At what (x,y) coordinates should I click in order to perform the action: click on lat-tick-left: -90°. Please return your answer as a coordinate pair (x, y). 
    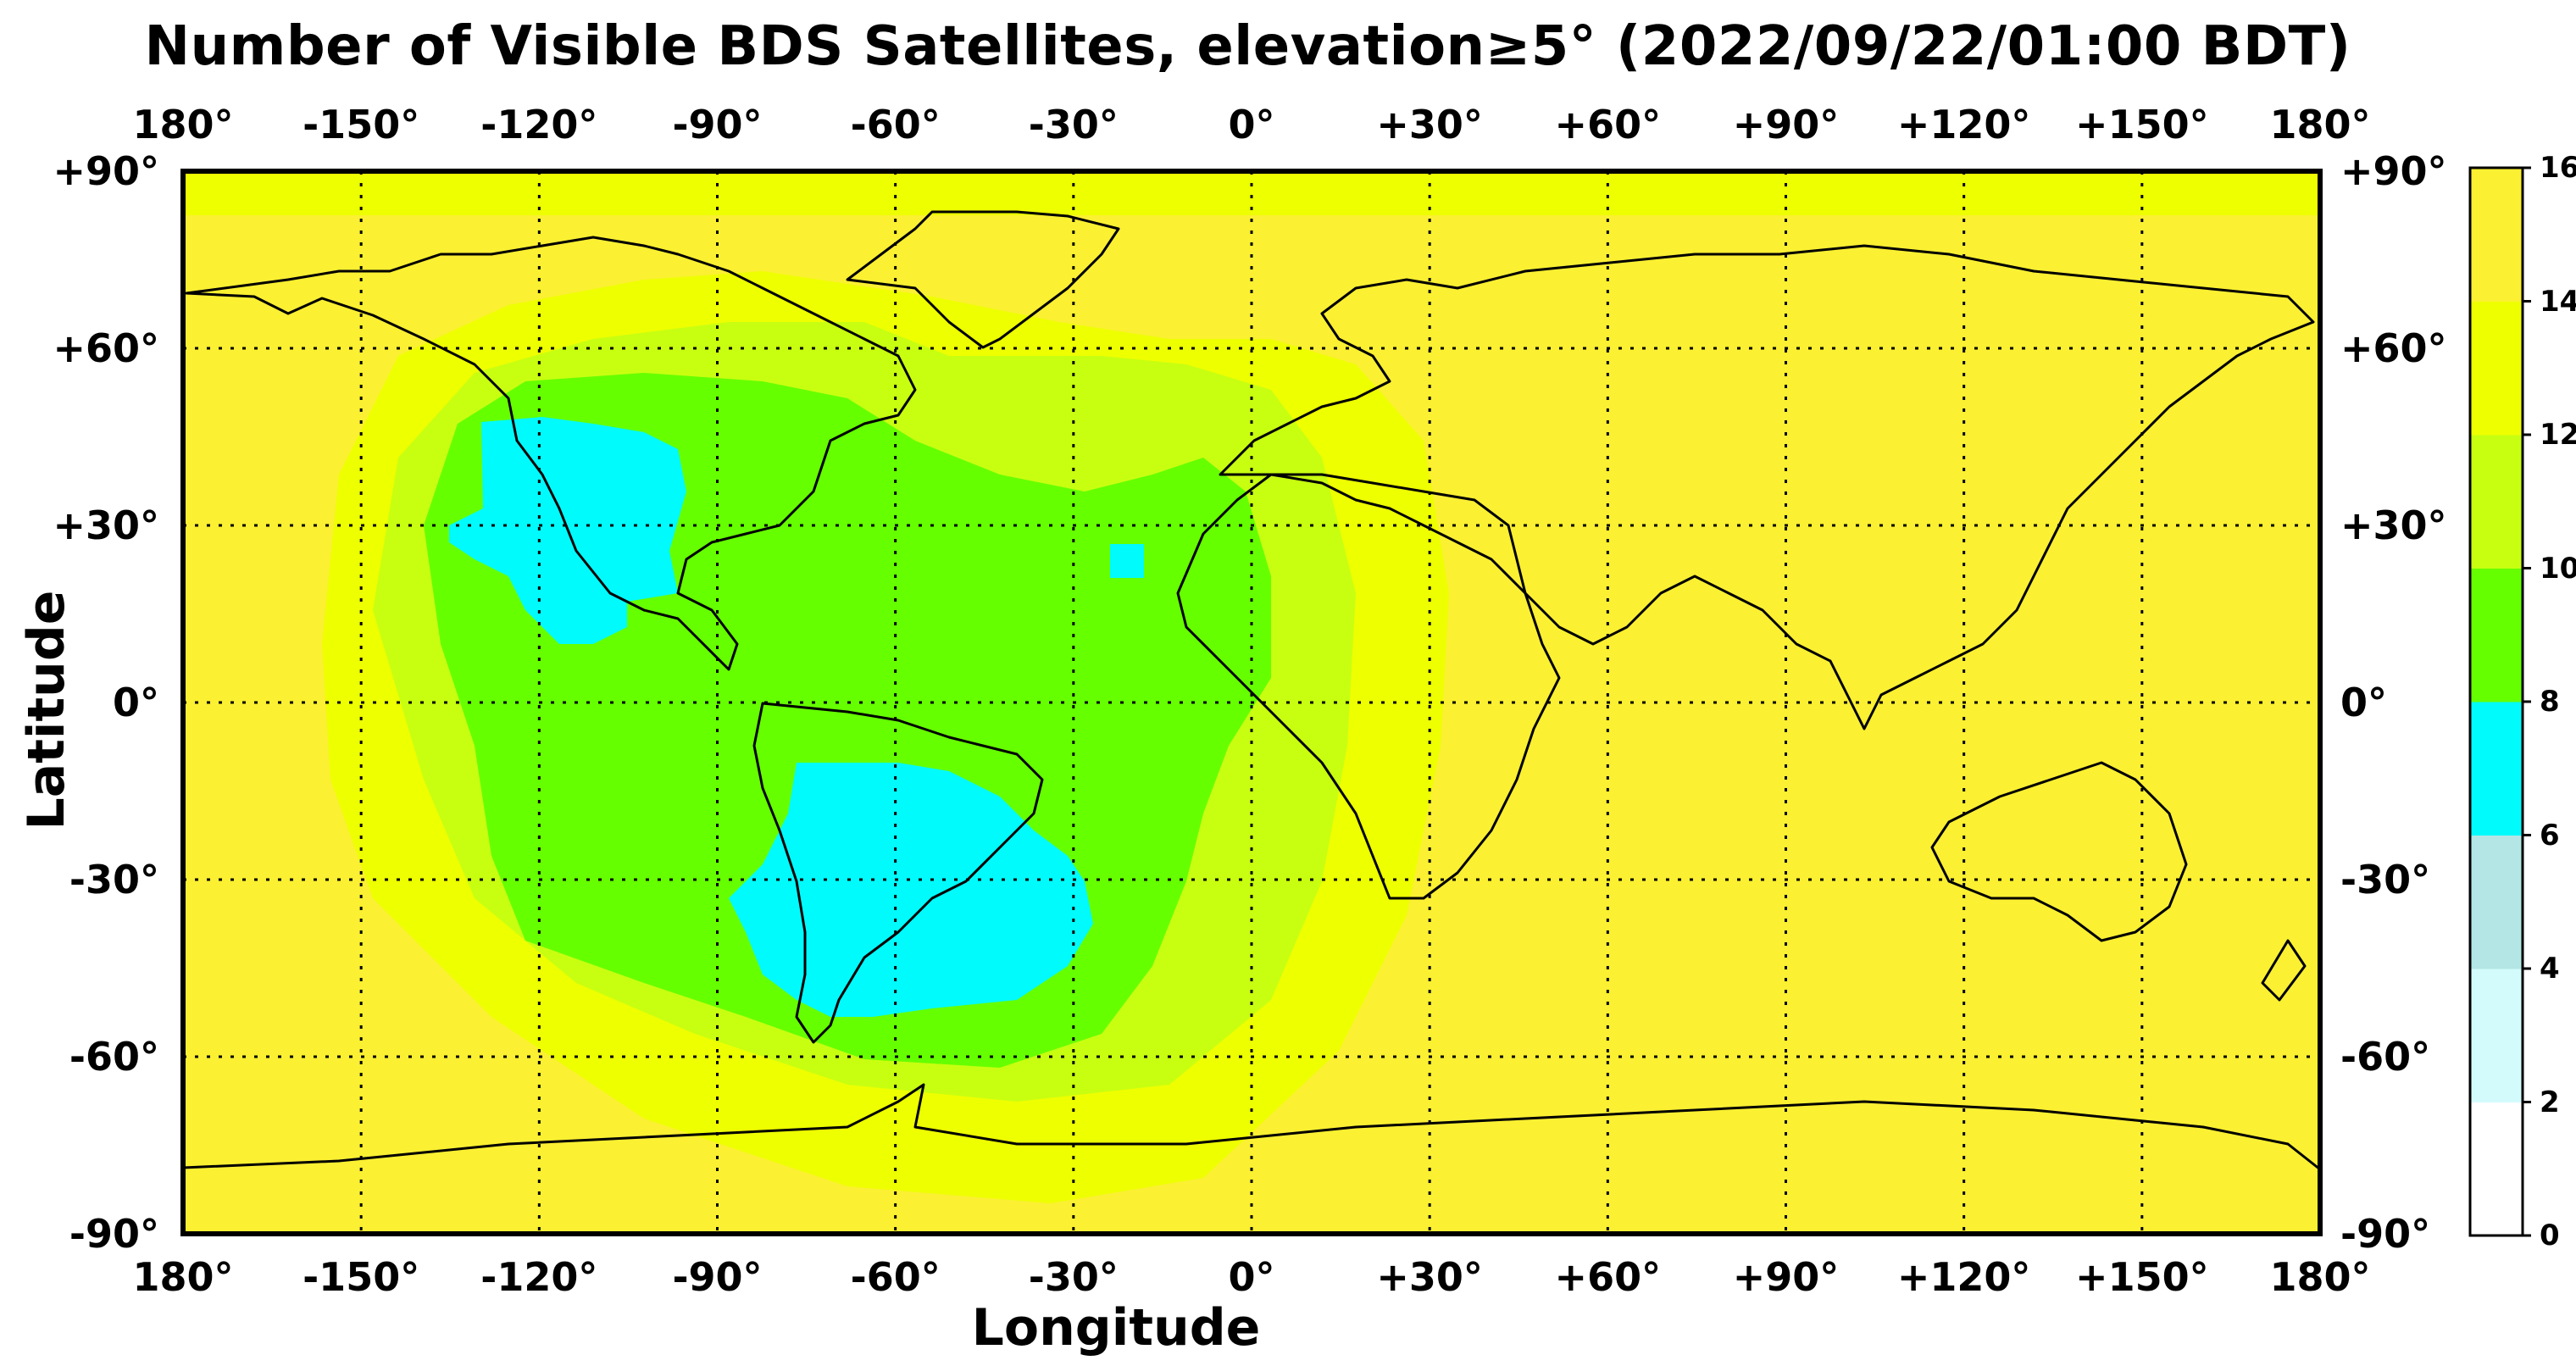
    Looking at the image, I should click on (114, 1234).